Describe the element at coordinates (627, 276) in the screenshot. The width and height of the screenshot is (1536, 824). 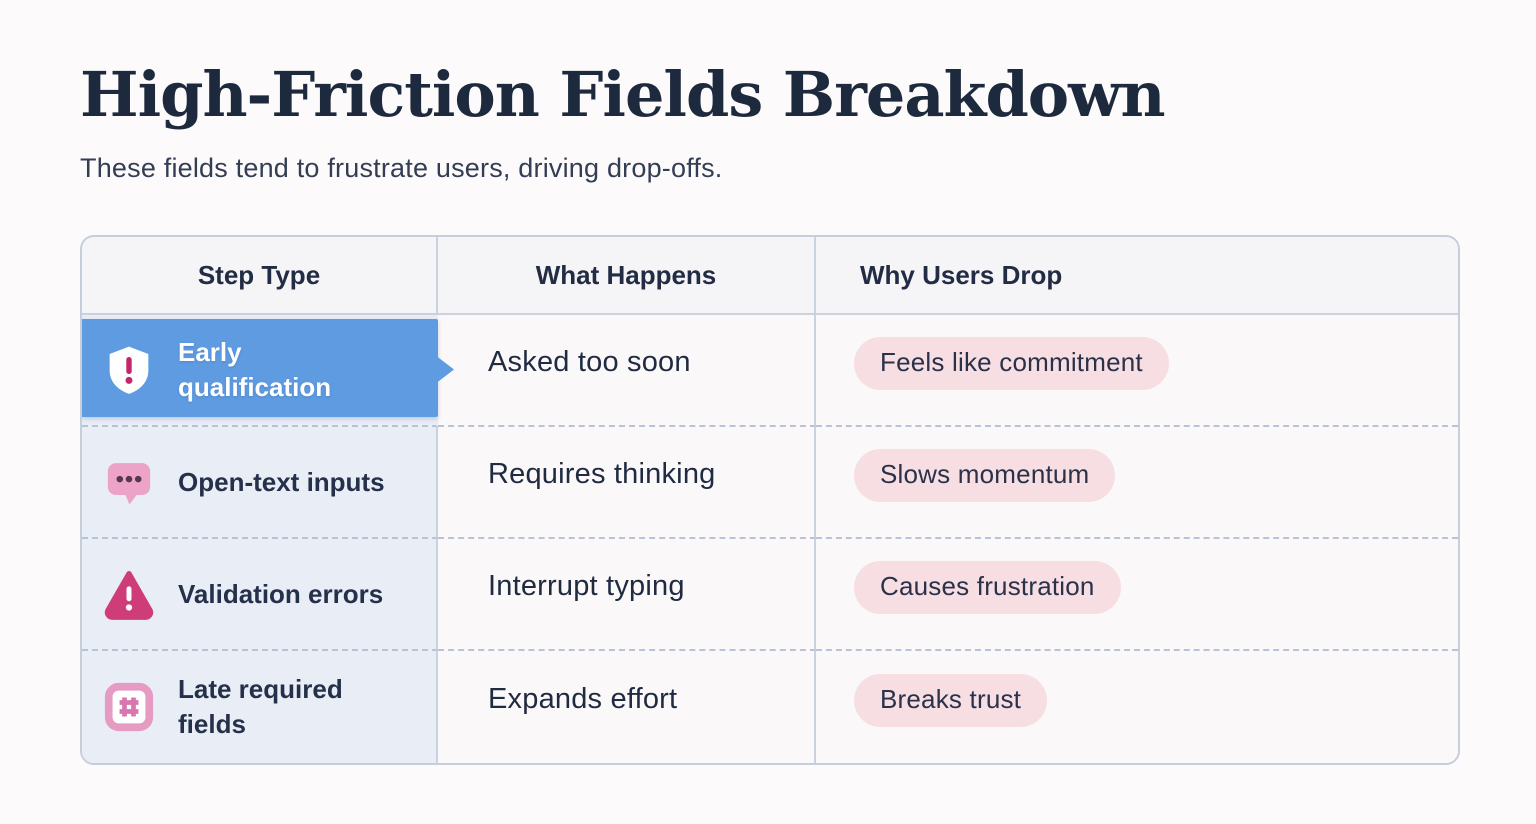
I see `column-header-what-happens: What Happens` at that location.